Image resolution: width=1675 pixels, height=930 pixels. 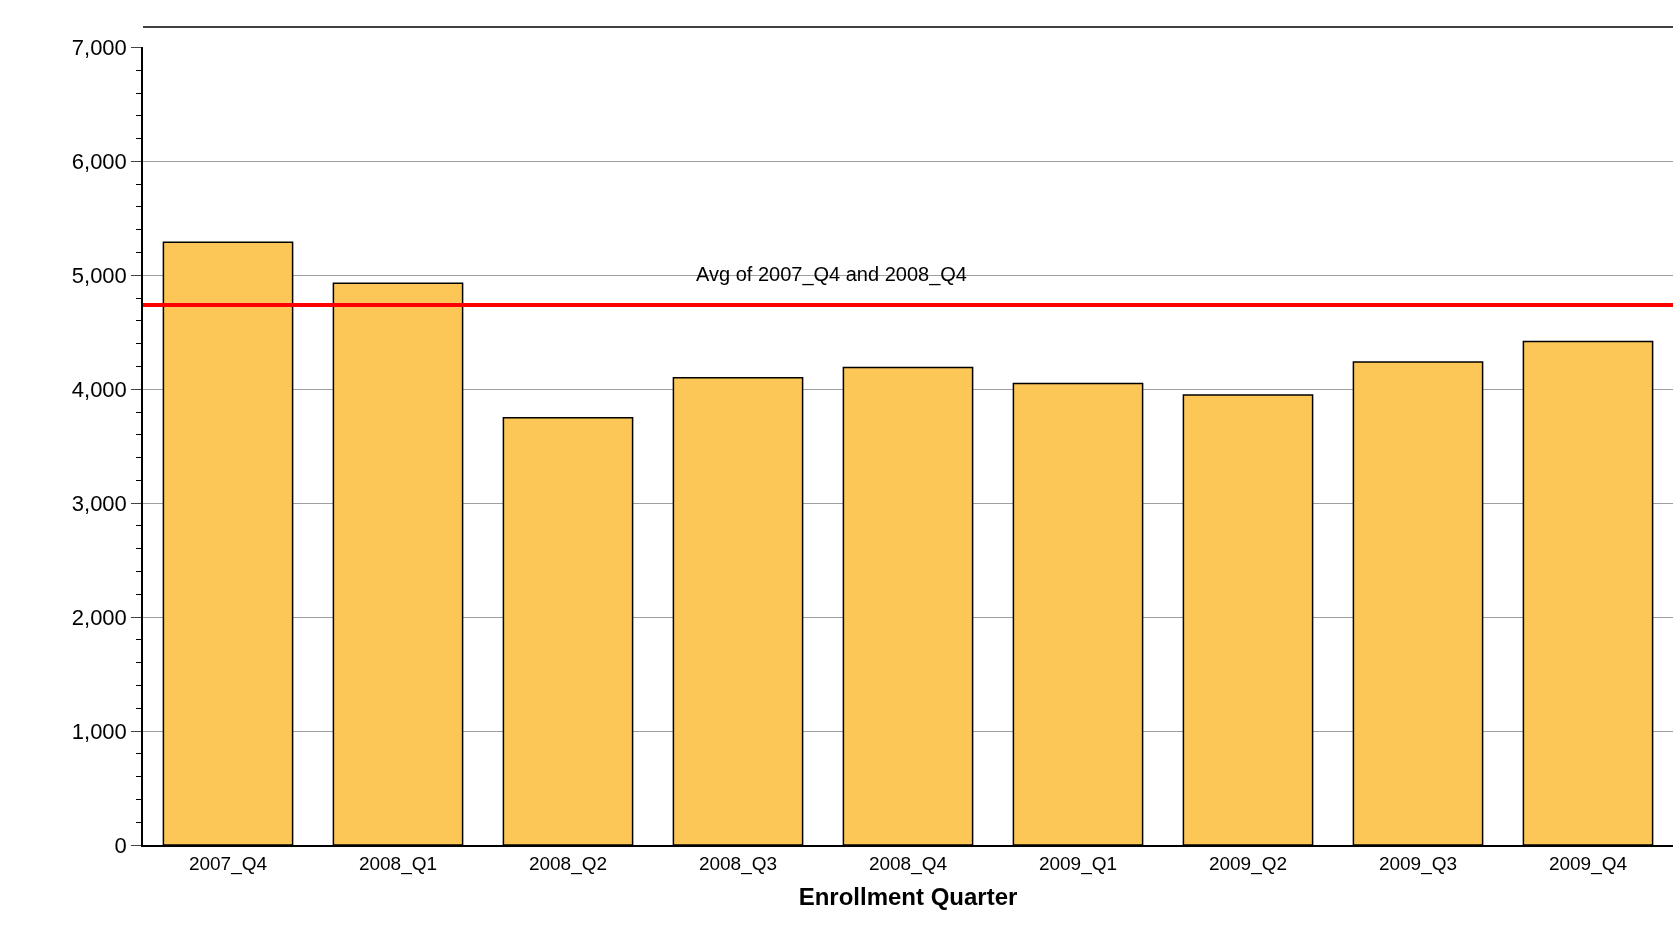 What do you see at coordinates (1418, 863) in the screenshot?
I see `x-tick-label: 2009_Q3` at bounding box center [1418, 863].